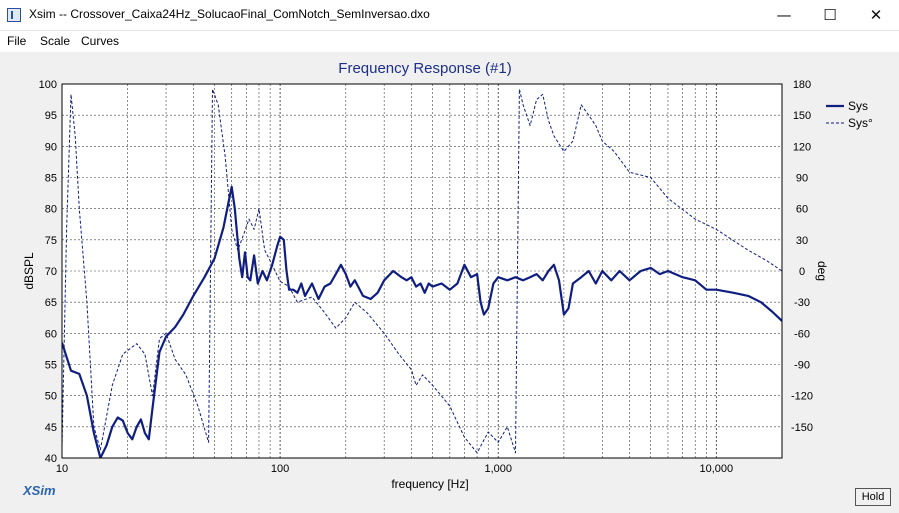 This screenshot has width=899, height=513. I want to click on y-tick-labels: 100 95 90 85 80 75 70 65 60 55 50 45 40, so click(48, 272).